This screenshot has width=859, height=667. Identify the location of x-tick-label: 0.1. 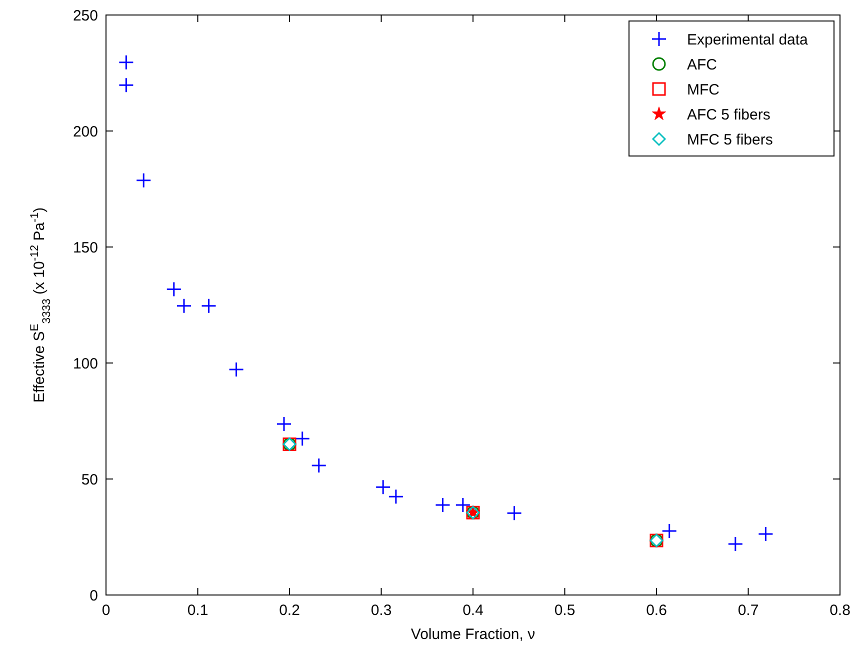
(197, 610).